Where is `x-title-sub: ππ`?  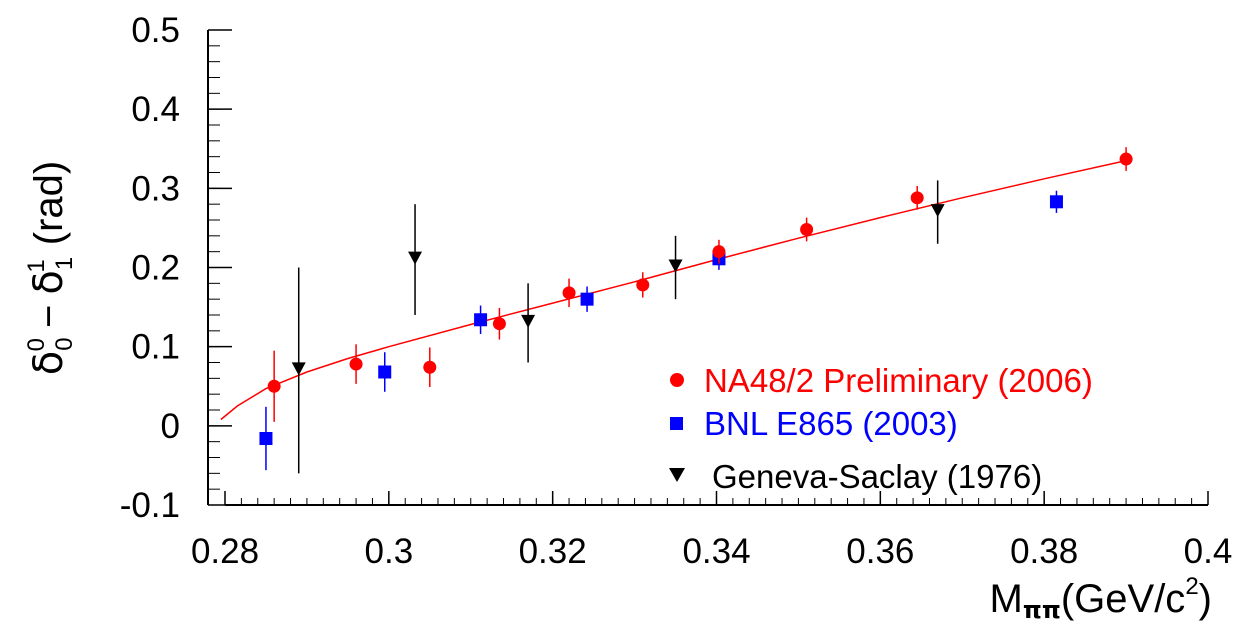 x-title-sub: ππ is located at coordinates (1042, 609).